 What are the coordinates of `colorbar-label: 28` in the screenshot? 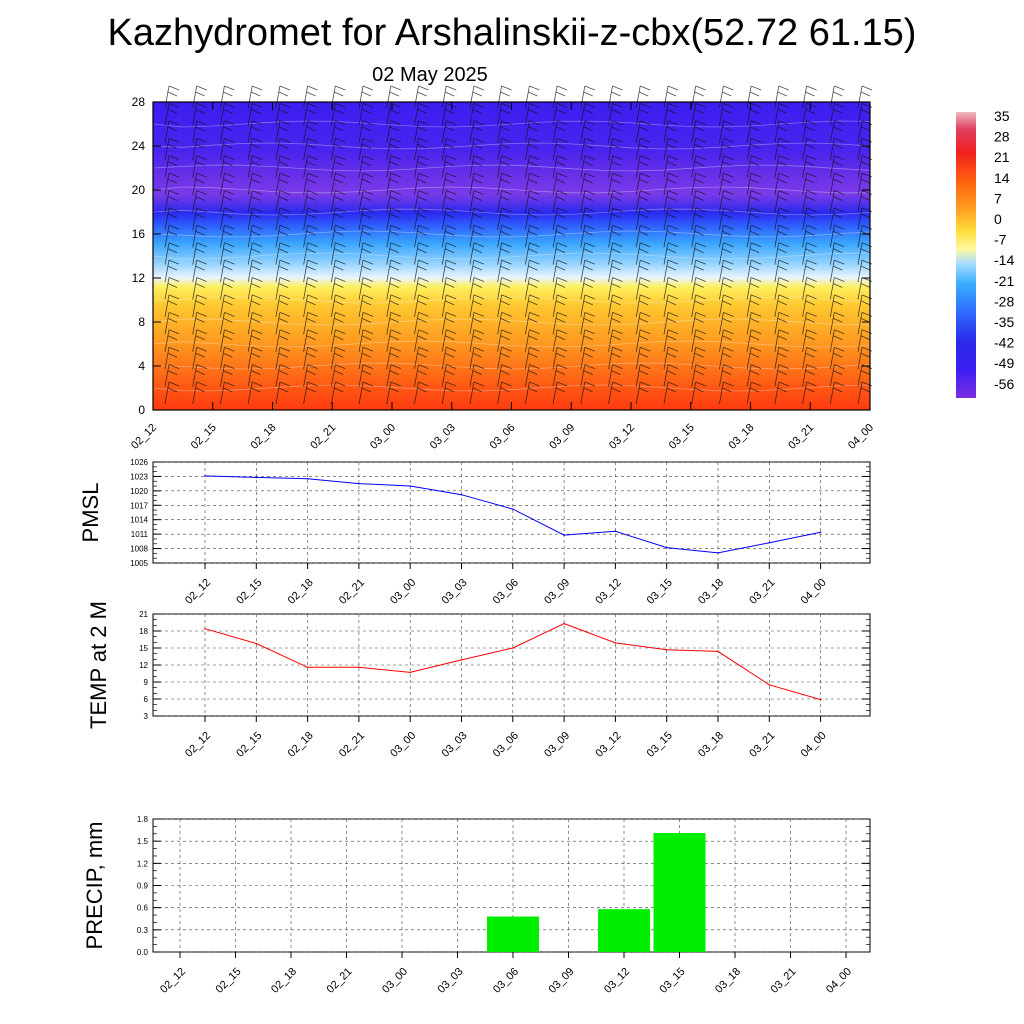 It's located at (1002, 137).